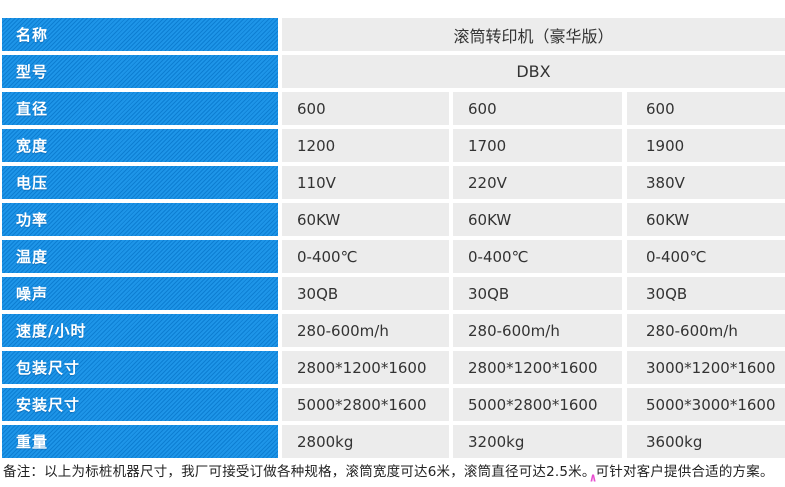  I want to click on value-cell: 110V, so click(365, 182).